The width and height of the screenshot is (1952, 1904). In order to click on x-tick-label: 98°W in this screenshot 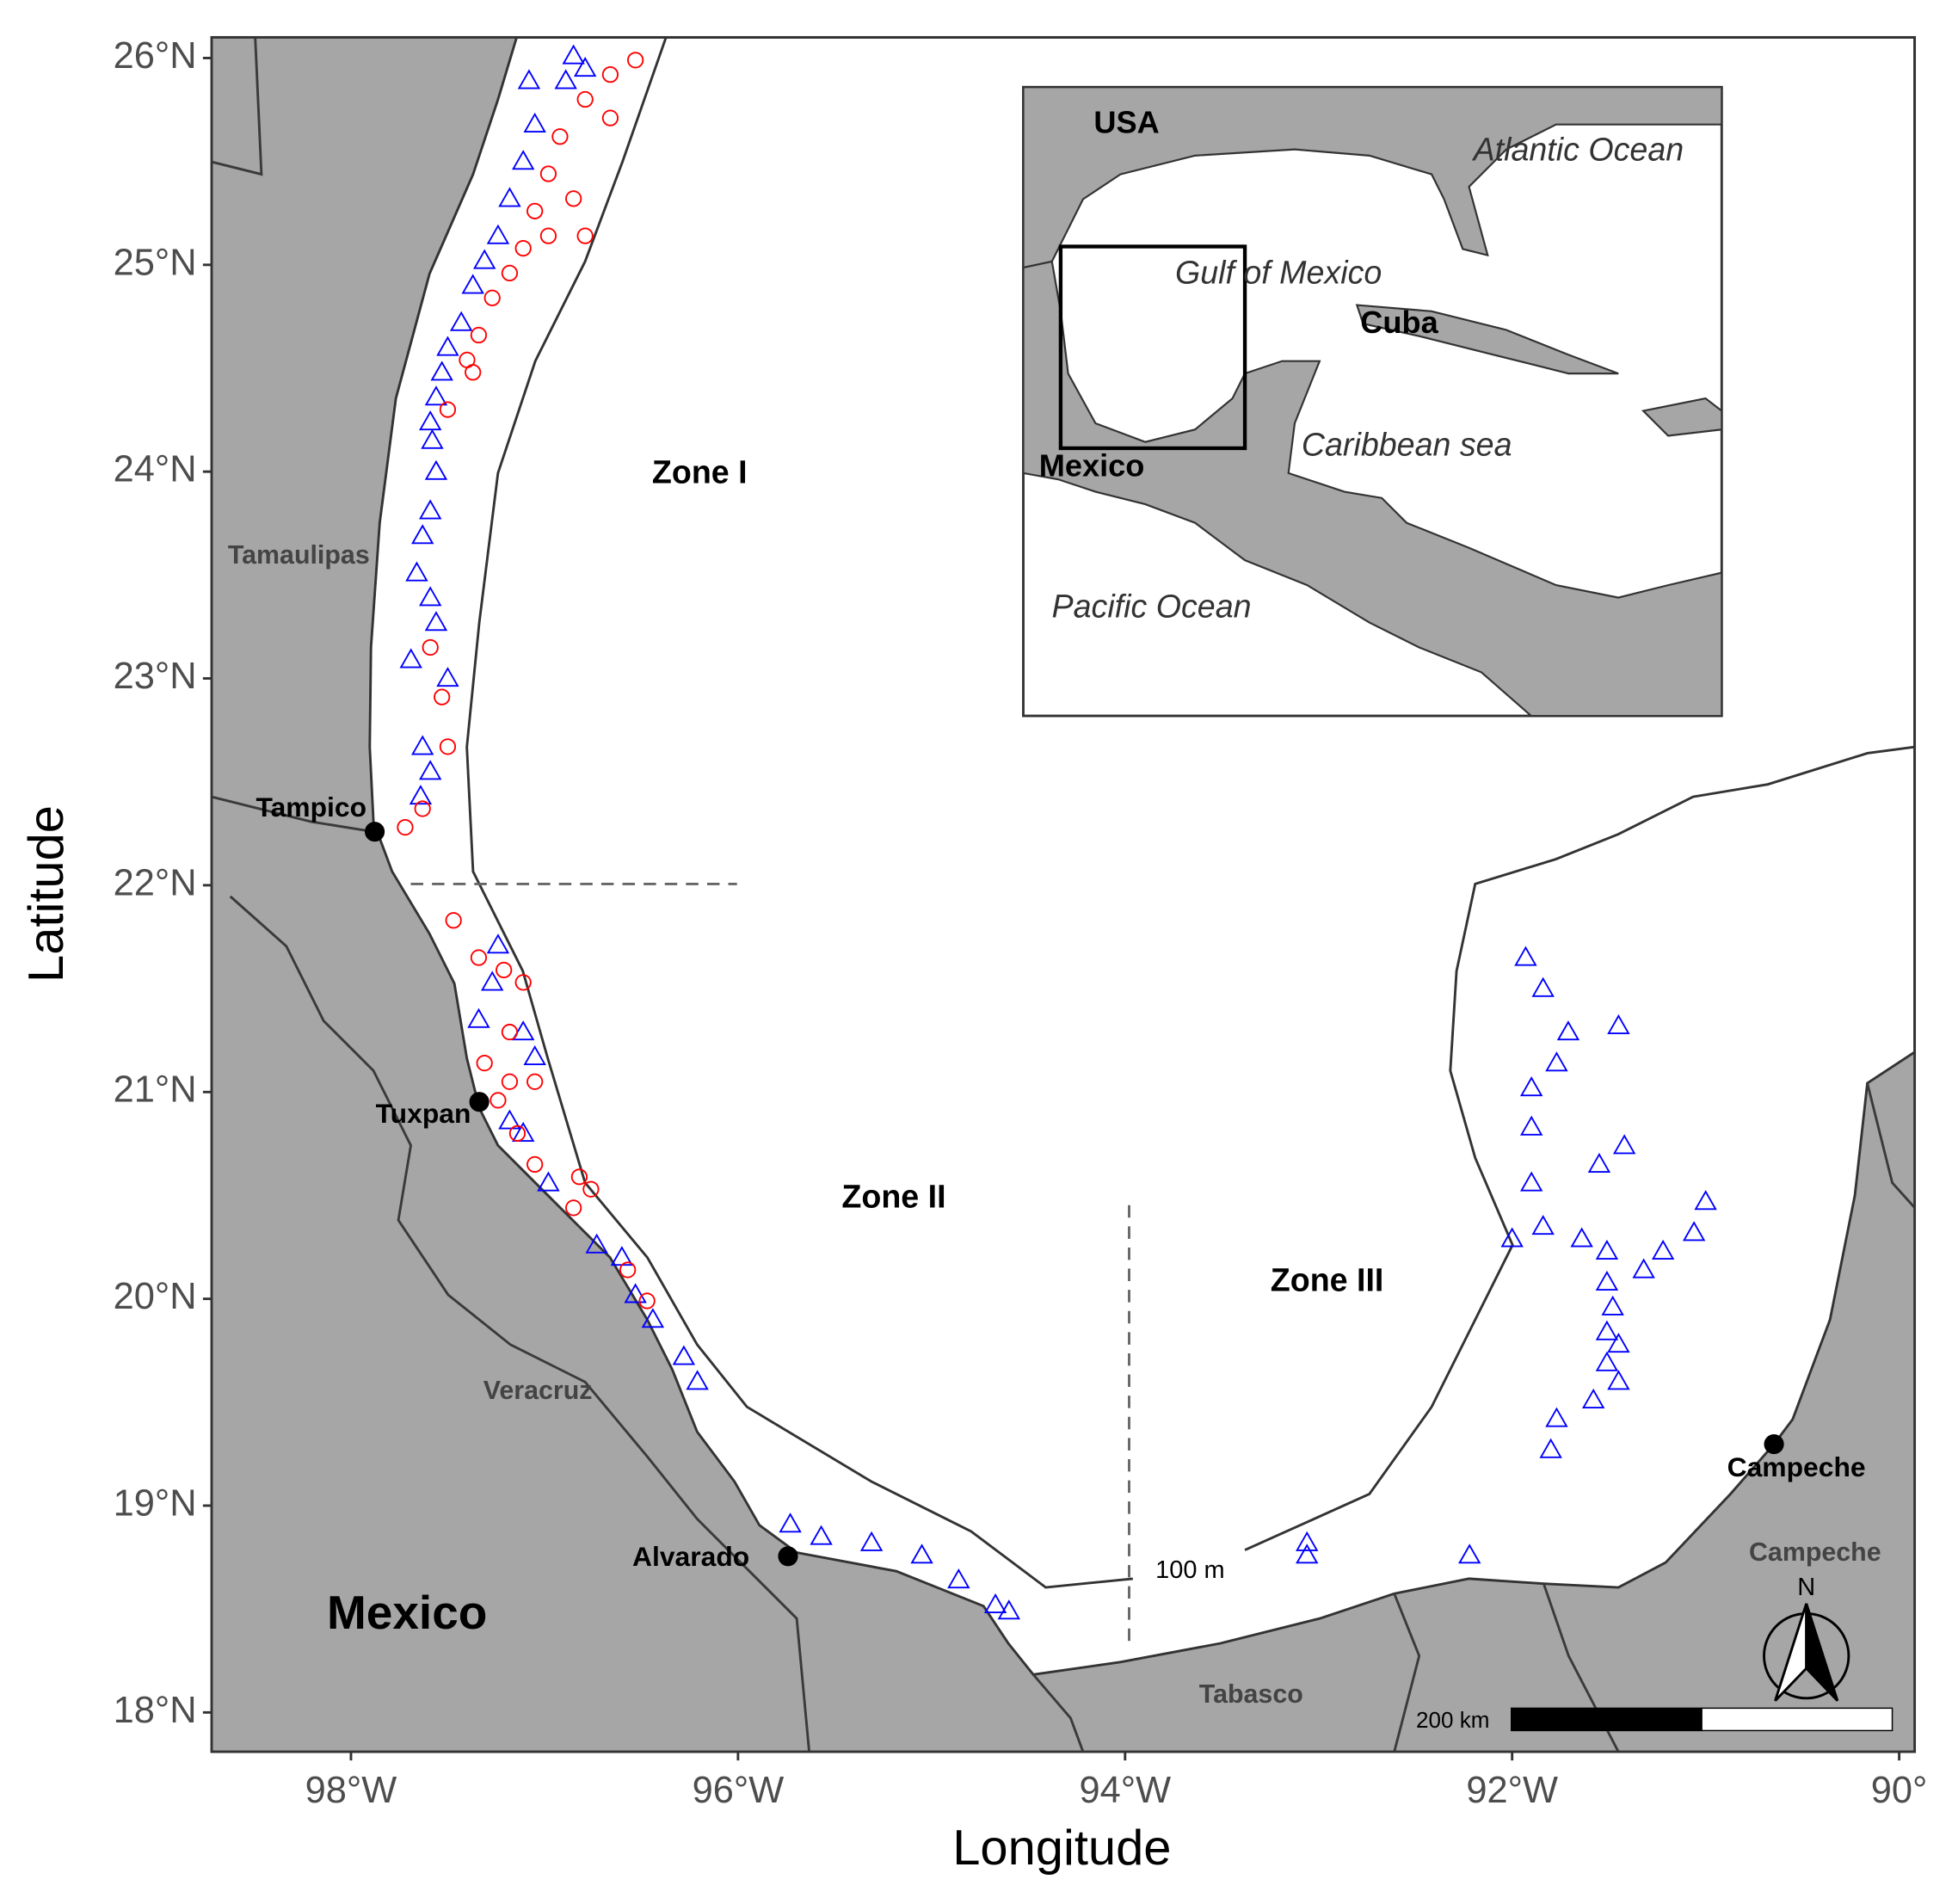, I will do `click(351, 1791)`.